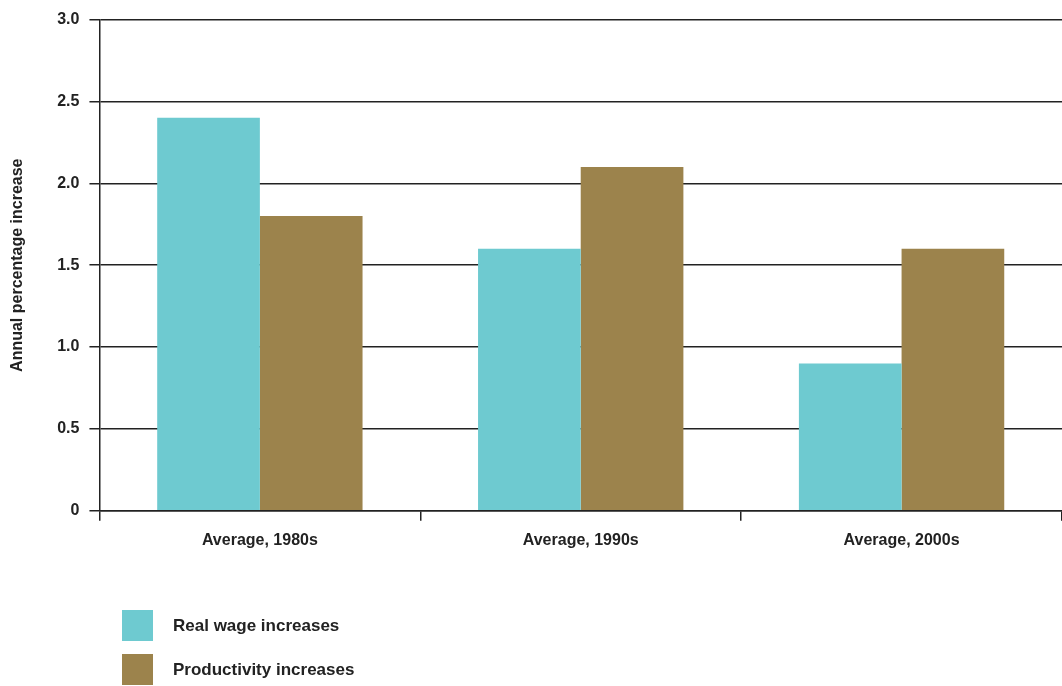 This screenshot has height=686, width=1062. Describe the element at coordinates (68, 346) in the screenshot. I see `y-tick-label: 1.0` at that location.